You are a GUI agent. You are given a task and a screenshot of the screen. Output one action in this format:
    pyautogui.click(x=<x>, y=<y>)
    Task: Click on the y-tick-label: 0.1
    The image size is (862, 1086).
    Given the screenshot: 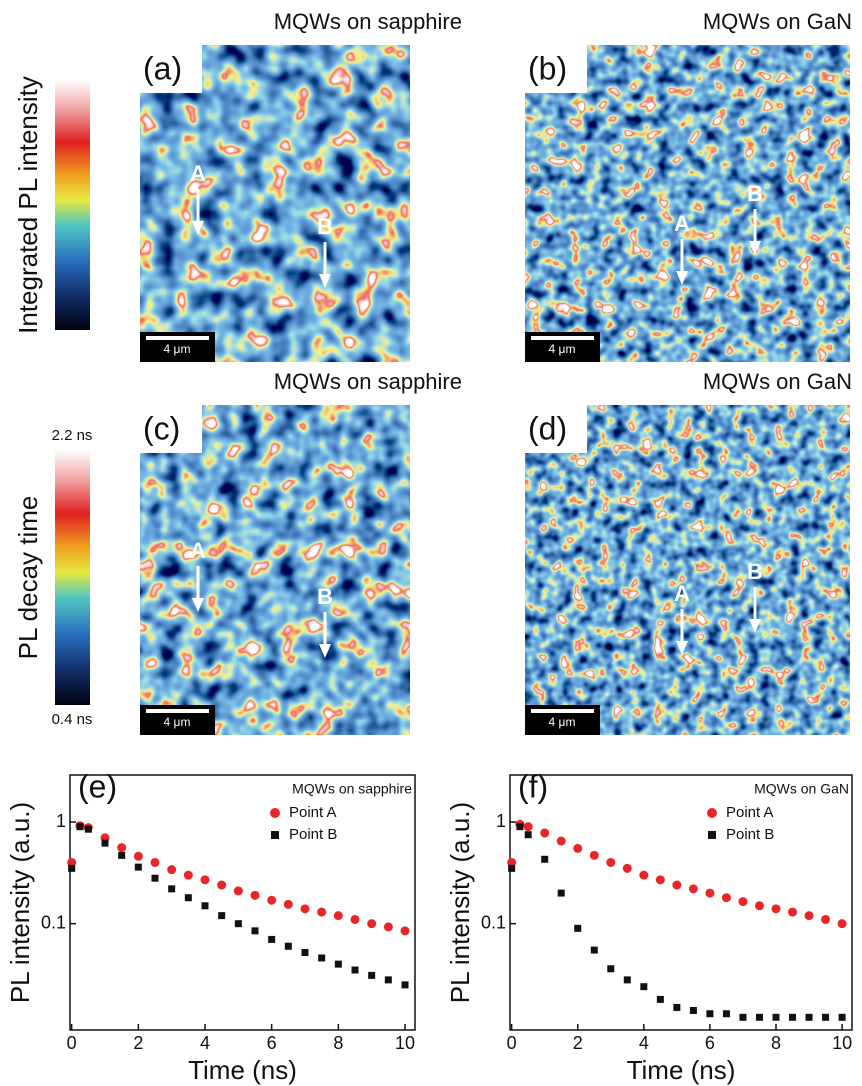 What is the action you would take?
    pyautogui.click(x=53, y=922)
    